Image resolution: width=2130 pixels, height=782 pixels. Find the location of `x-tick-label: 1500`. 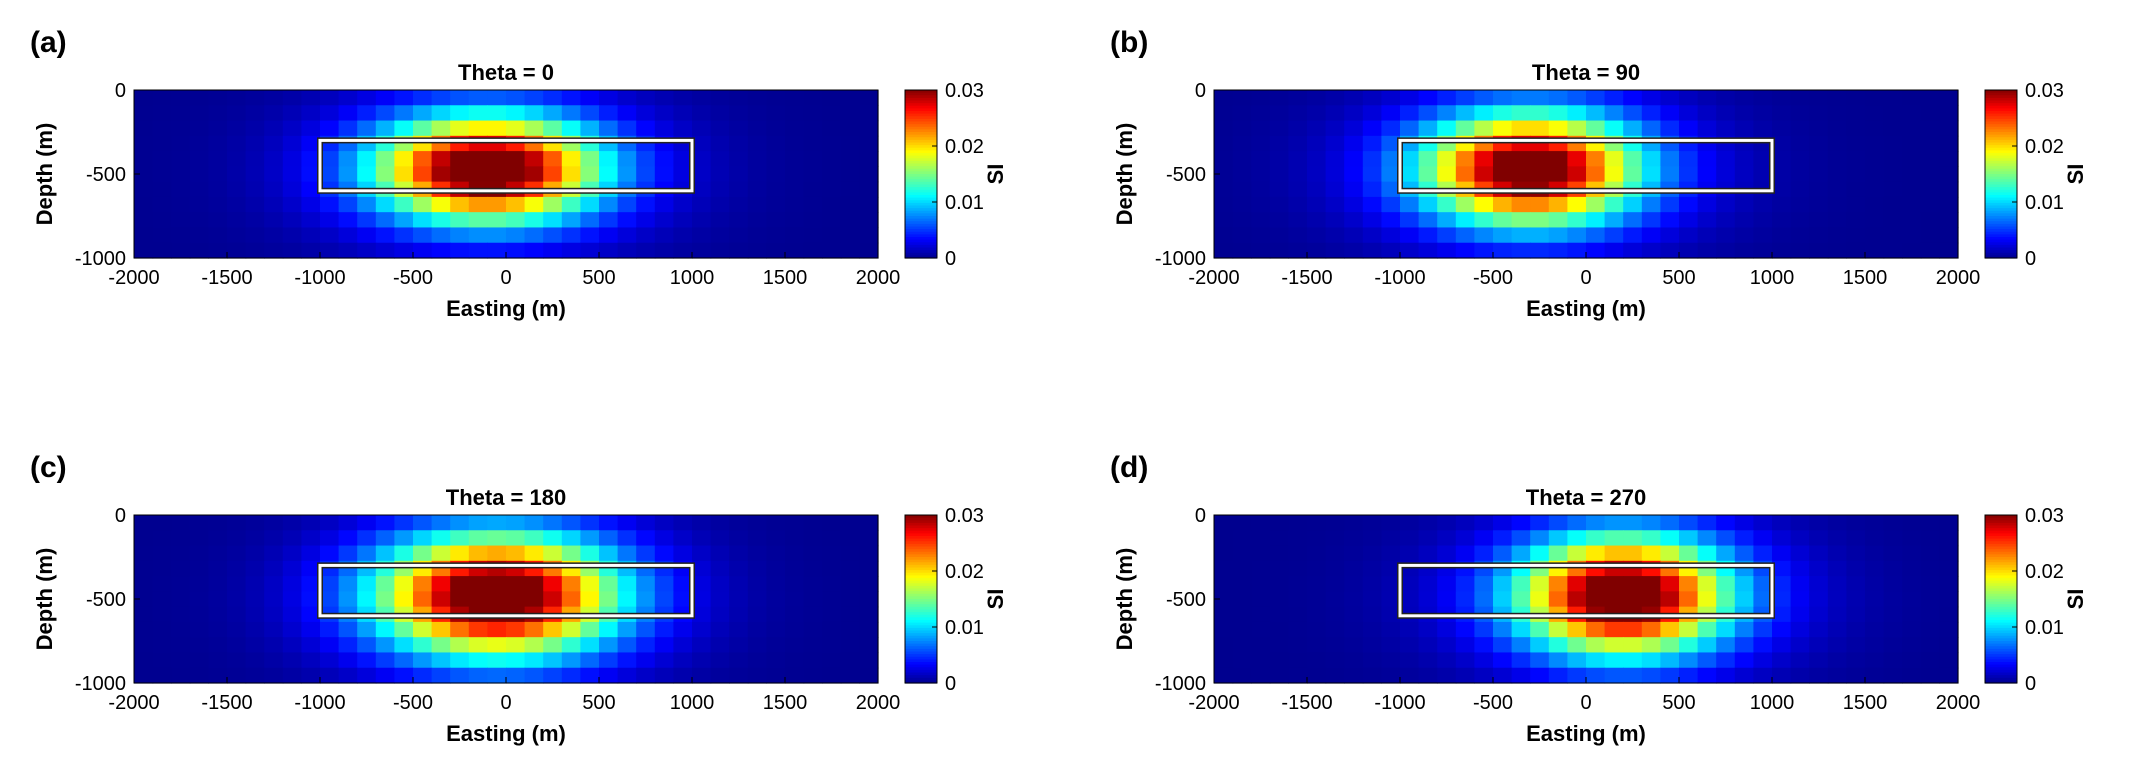

x-tick-label: 1500 is located at coordinates (1865, 278).